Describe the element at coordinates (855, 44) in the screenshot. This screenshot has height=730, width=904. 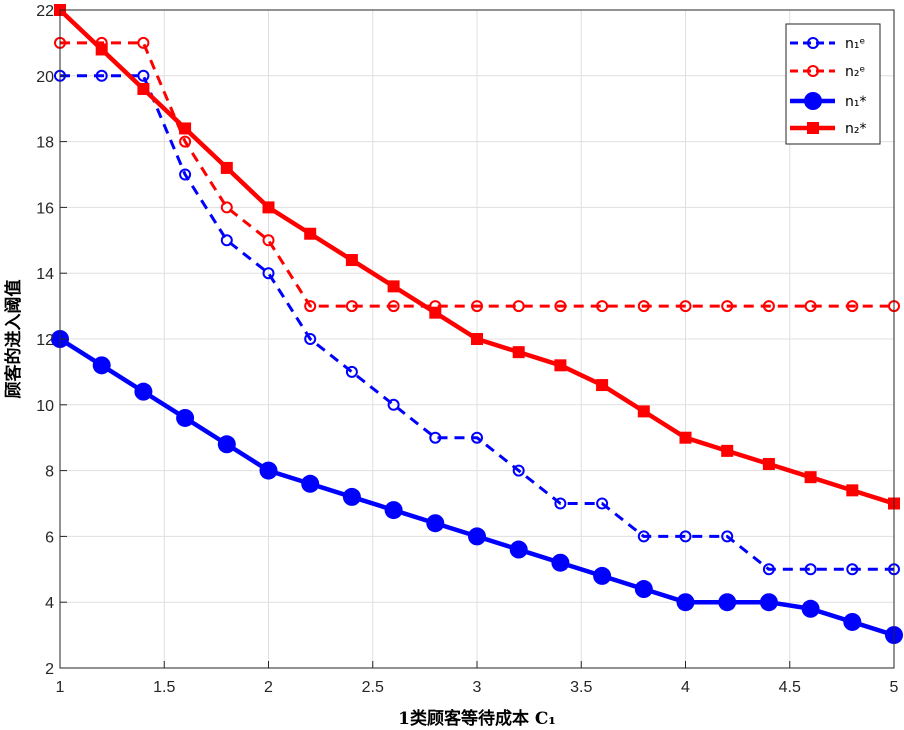
I see `legend-label: n₁ᵉ` at that location.